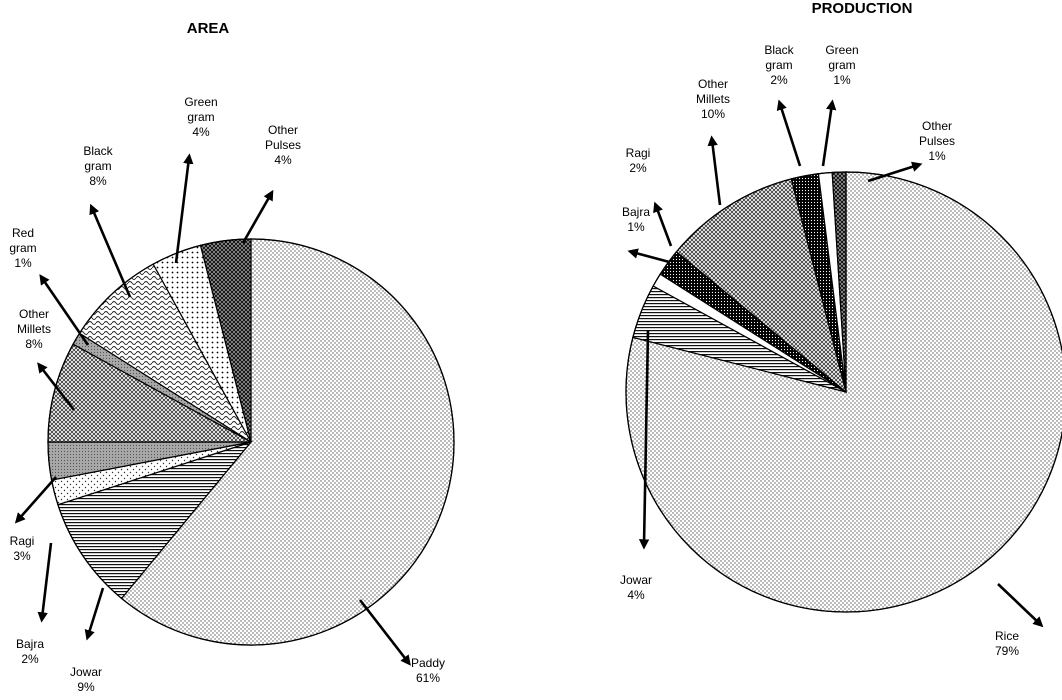 This screenshot has width=1062, height=700. Describe the element at coordinates (862, 8) in the screenshot. I see `chart-title-production: PRODUCTION` at that location.